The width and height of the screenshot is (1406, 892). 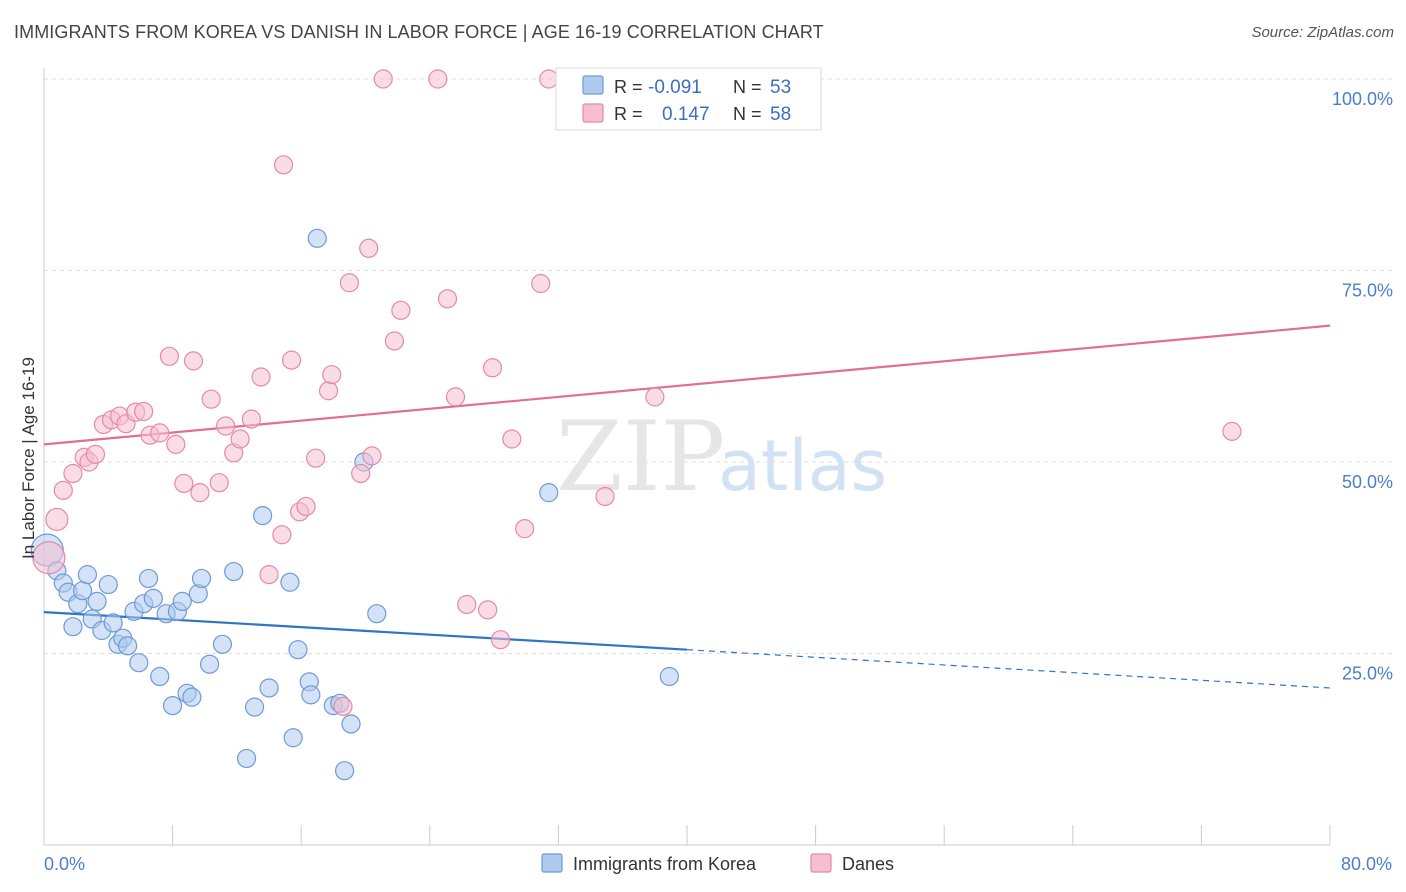 What do you see at coordinates (28, 458) in the screenshot?
I see `y-axis-title: In Labor Force | Age 16-19` at bounding box center [28, 458].